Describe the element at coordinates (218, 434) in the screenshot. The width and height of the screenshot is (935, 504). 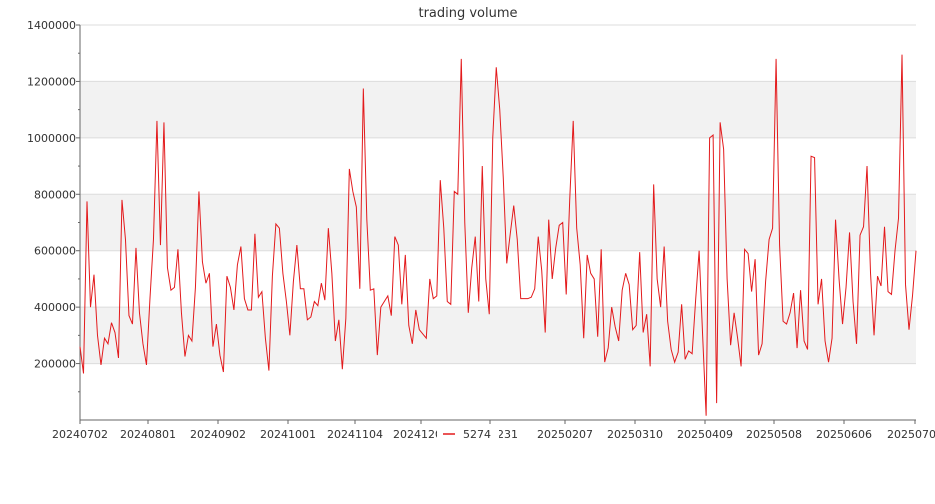
I see `x-tick-label: 20240902` at that location.